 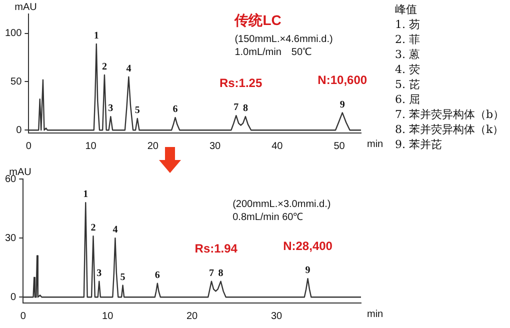 I want to click on y-tick-label: 100, so click(x=13, y=34).